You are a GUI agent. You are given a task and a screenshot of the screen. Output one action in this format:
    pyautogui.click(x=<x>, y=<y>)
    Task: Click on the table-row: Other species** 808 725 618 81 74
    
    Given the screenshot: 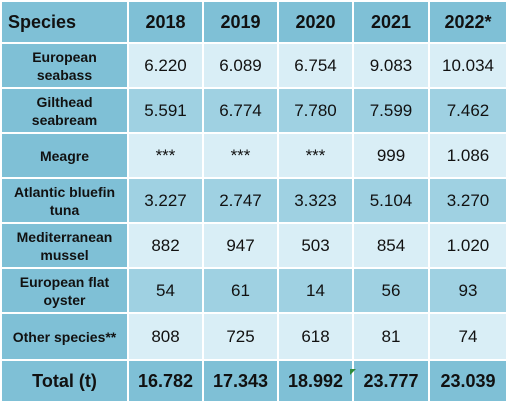 What is the action you would take?
    pyautogui.click(x=253, y=336)
    